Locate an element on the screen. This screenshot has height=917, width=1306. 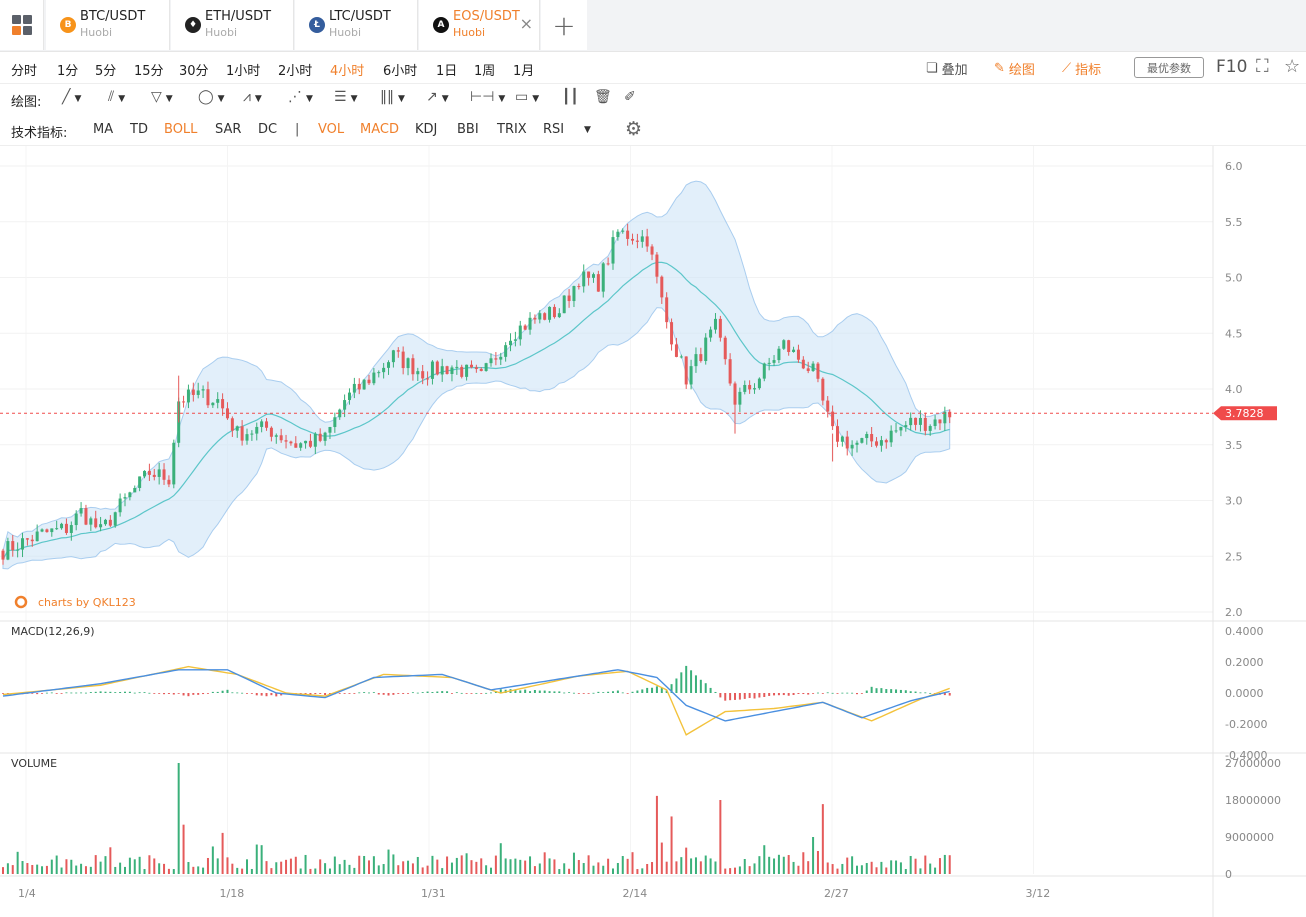
period-1: 1分 is located at coordinates (68, 71).